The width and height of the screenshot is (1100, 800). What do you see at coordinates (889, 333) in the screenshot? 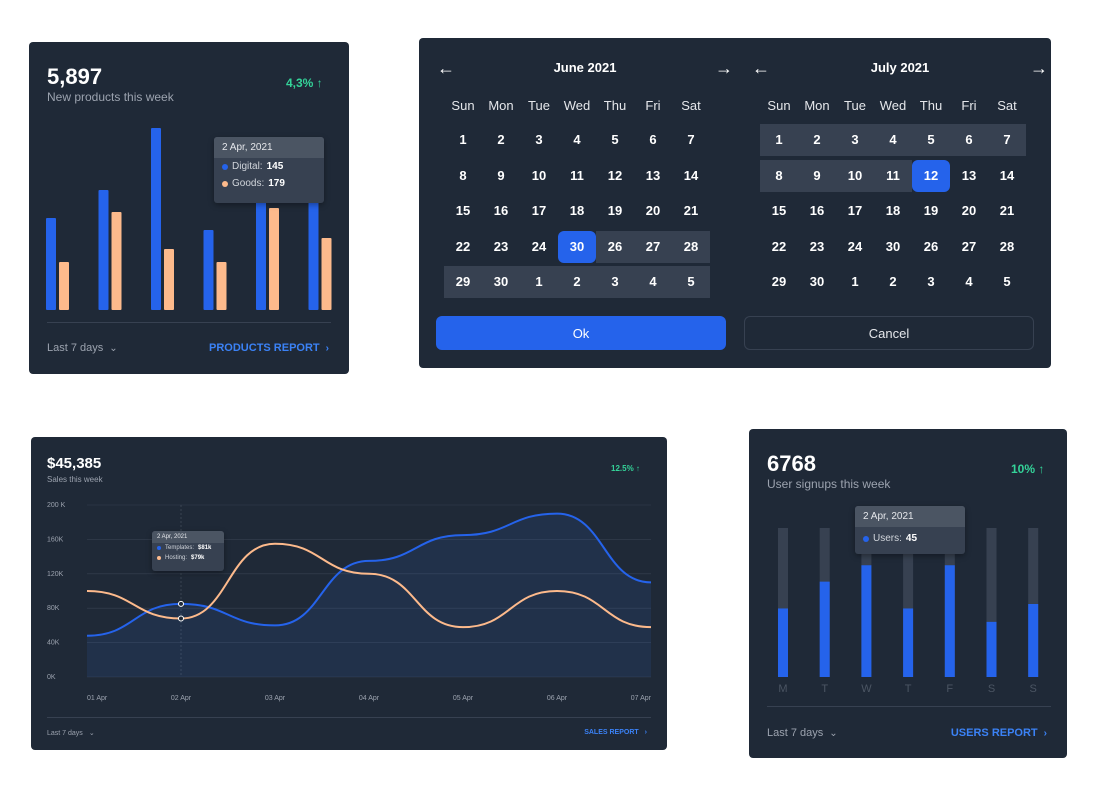
I see `cancel-button: Cancel` at bounding box center [889, 333].